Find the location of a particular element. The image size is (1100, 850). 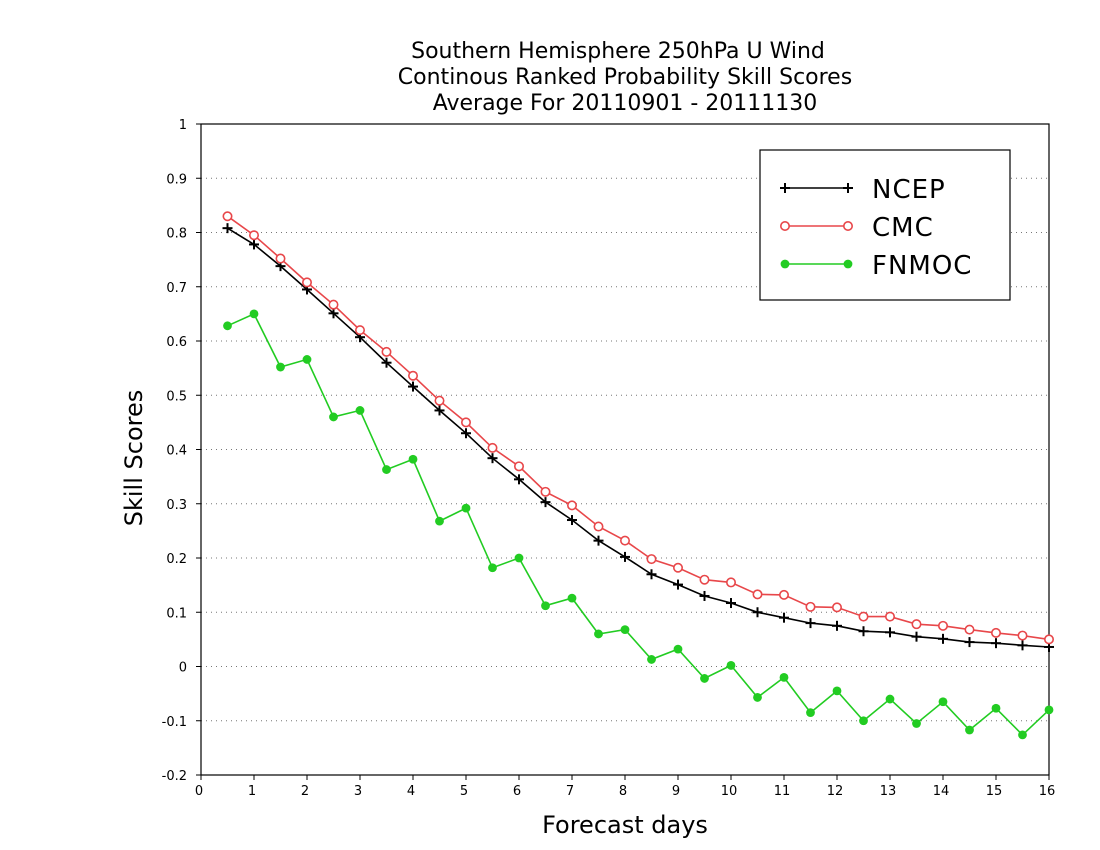

x-tick-label: 16 is located at coordinates (1047, 791).